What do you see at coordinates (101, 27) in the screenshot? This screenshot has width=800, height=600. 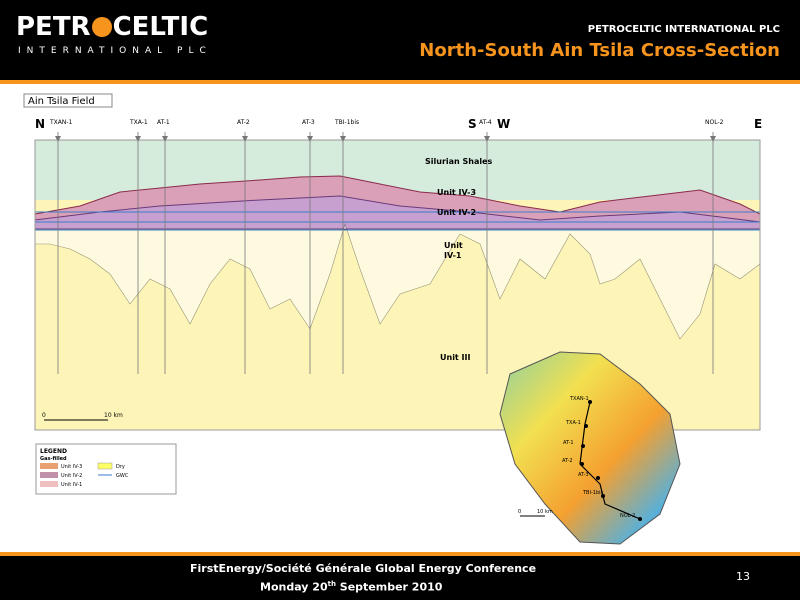 I see `logo-sun` at bounding box center [101, 27].